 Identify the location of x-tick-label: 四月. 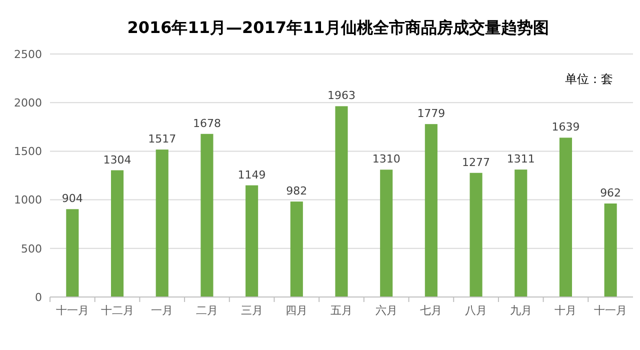
(297, 310).